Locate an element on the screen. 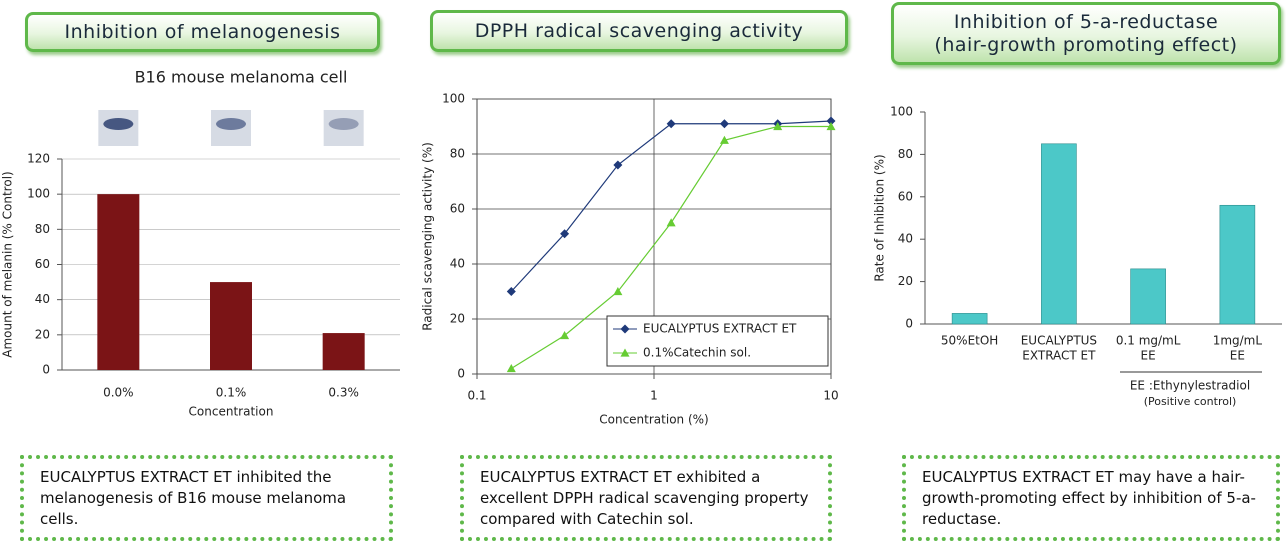  footnote: (Positive control) is located at coordinates (1190, 401).